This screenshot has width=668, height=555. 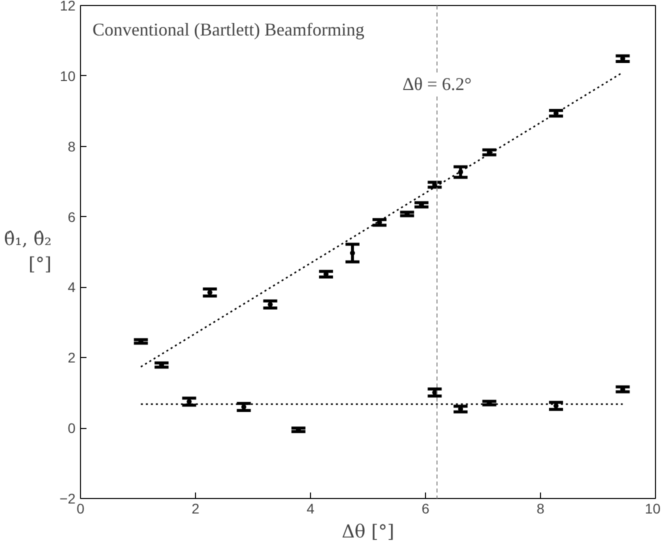 What do you see at coordinates (228, 30) in the screenshot?
I see `text: Conventional (Bartlett) Beamforming` at bounding box center [228, 30].